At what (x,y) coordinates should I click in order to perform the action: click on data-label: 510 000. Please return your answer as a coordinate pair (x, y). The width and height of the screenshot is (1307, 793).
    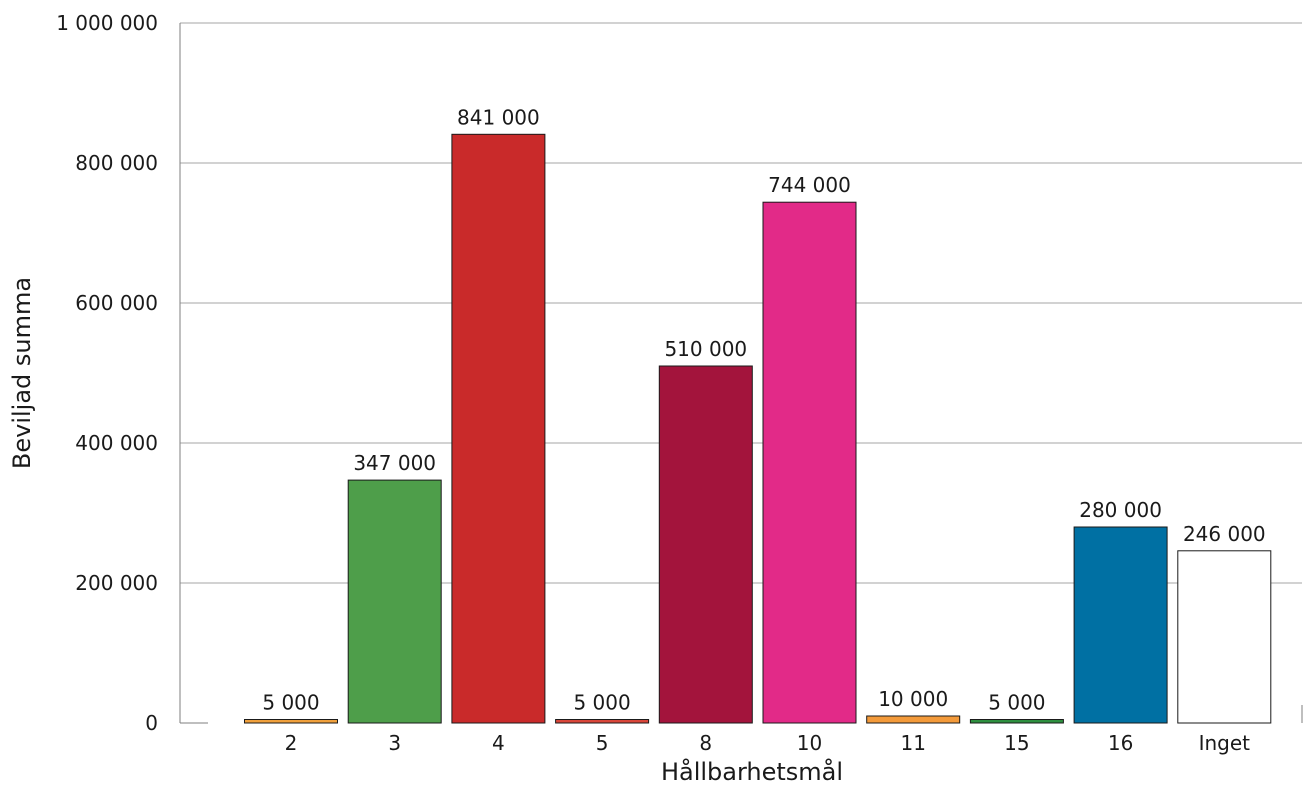
    Looking at the image, I should click on (705, 349).